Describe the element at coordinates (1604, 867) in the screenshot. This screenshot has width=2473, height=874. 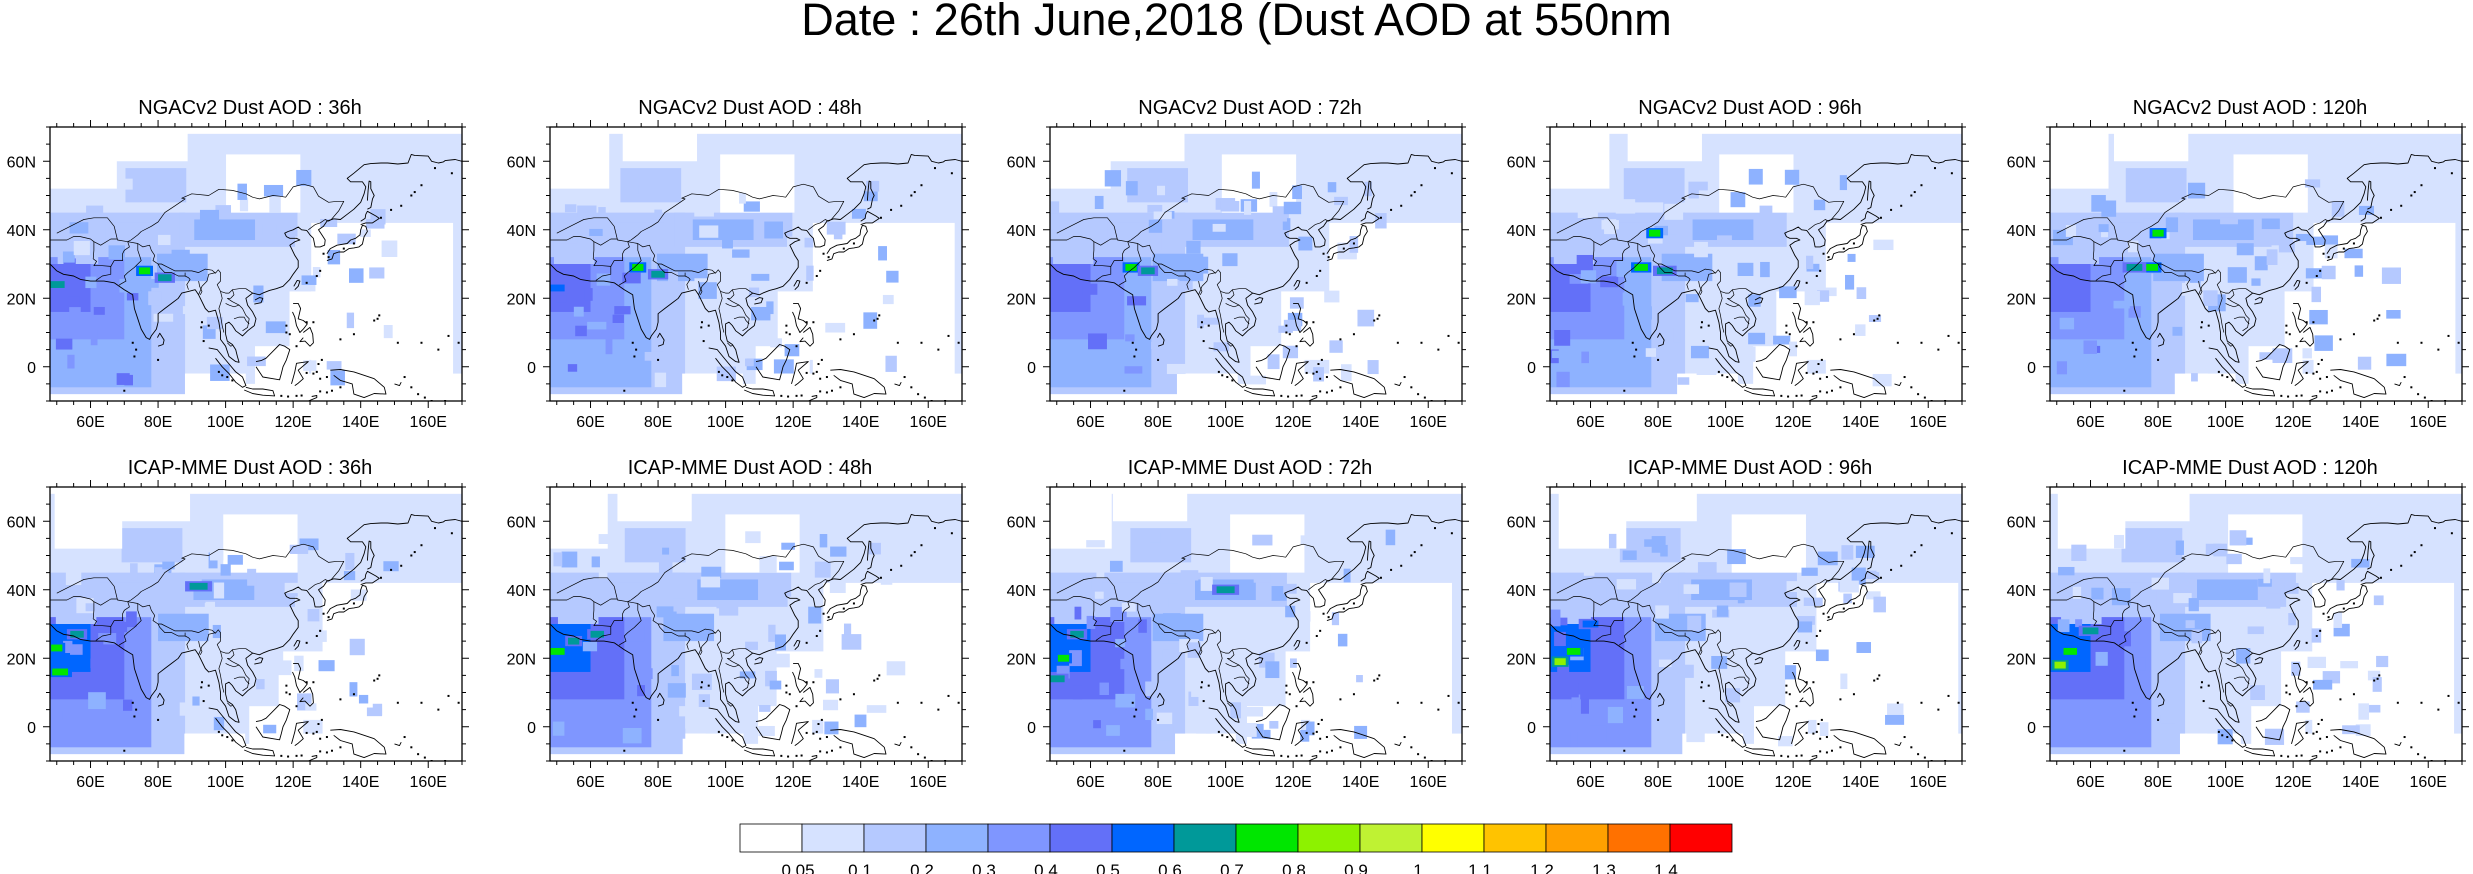
I see `colorbar-label: 1.3` at that location.